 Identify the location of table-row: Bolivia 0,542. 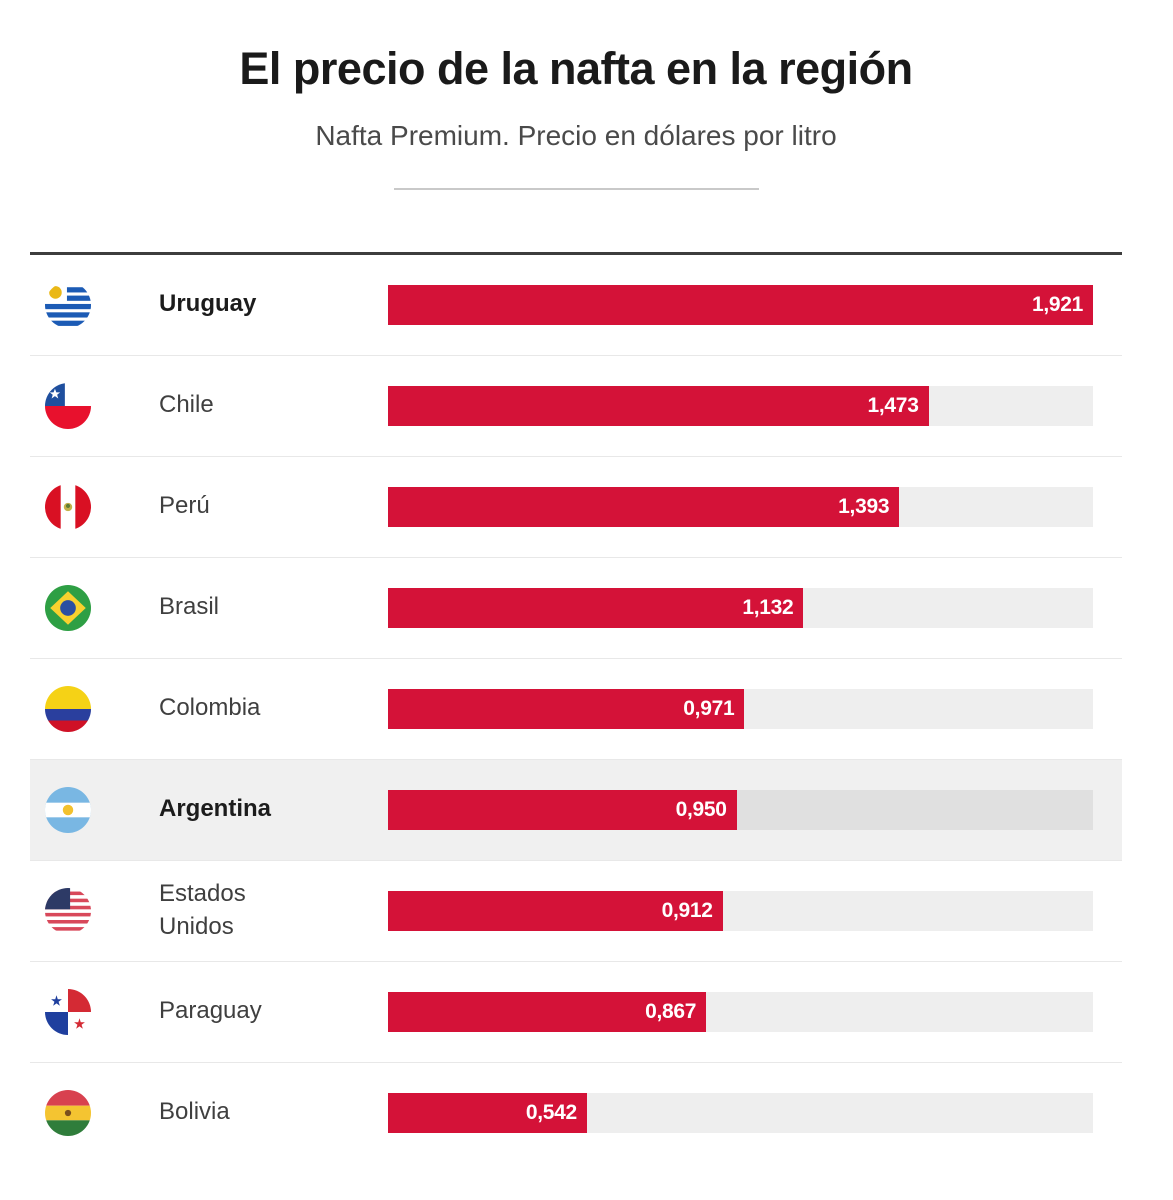
(576, 1112).